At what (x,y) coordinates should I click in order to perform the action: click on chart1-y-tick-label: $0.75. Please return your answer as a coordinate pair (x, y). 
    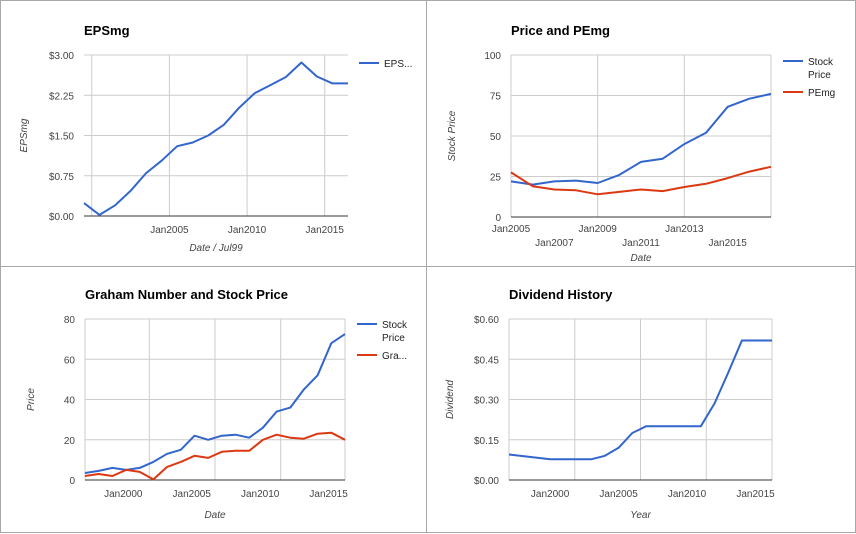
    Looking at the image, I should click on (61, 177).